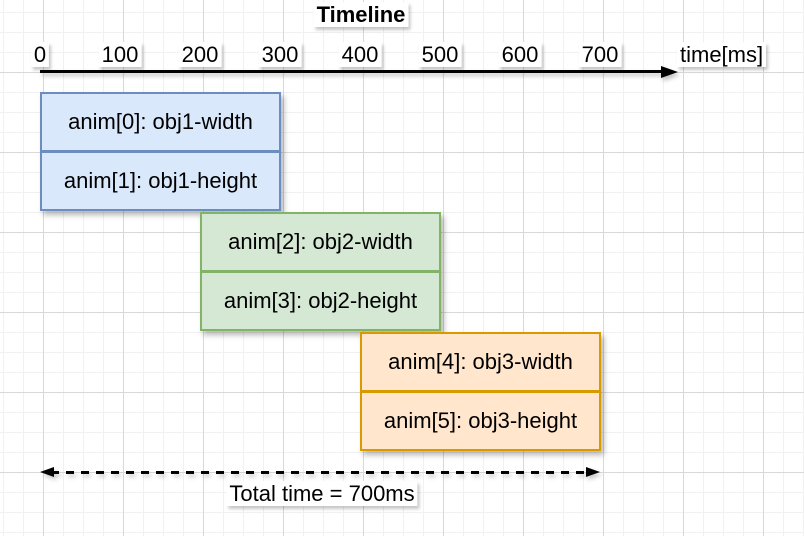 Image resolution: width=804 pixels, height=536 pixels. I want to click on bar-label: anim[1]: obj1-height, so click(160, 180).